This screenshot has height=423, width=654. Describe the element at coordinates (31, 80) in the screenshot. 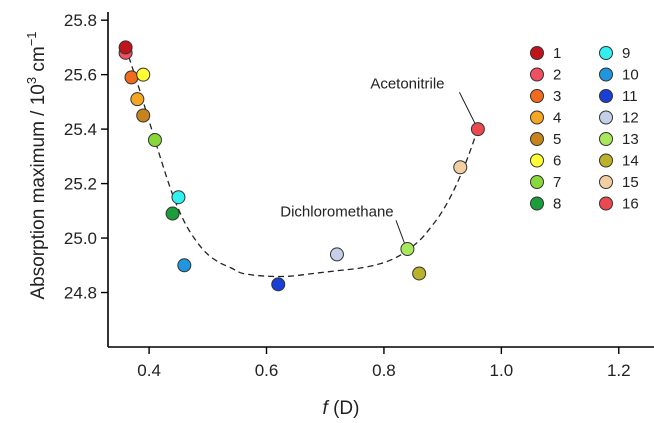

I see `y-axis-title-exp: 3` at that location.